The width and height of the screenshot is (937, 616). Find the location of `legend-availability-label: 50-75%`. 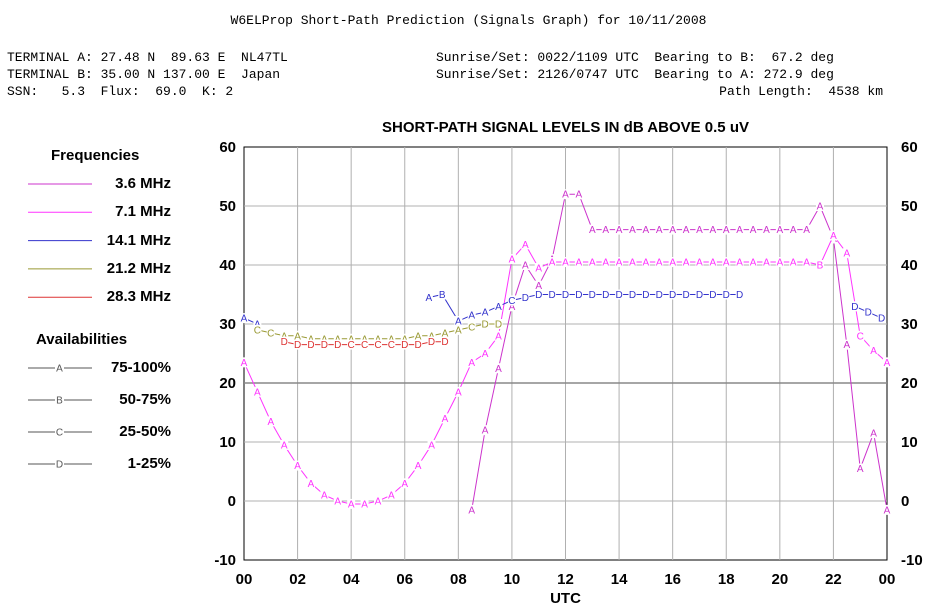

legend-availability-label: 50-75% is located at coordinates (145, 399).